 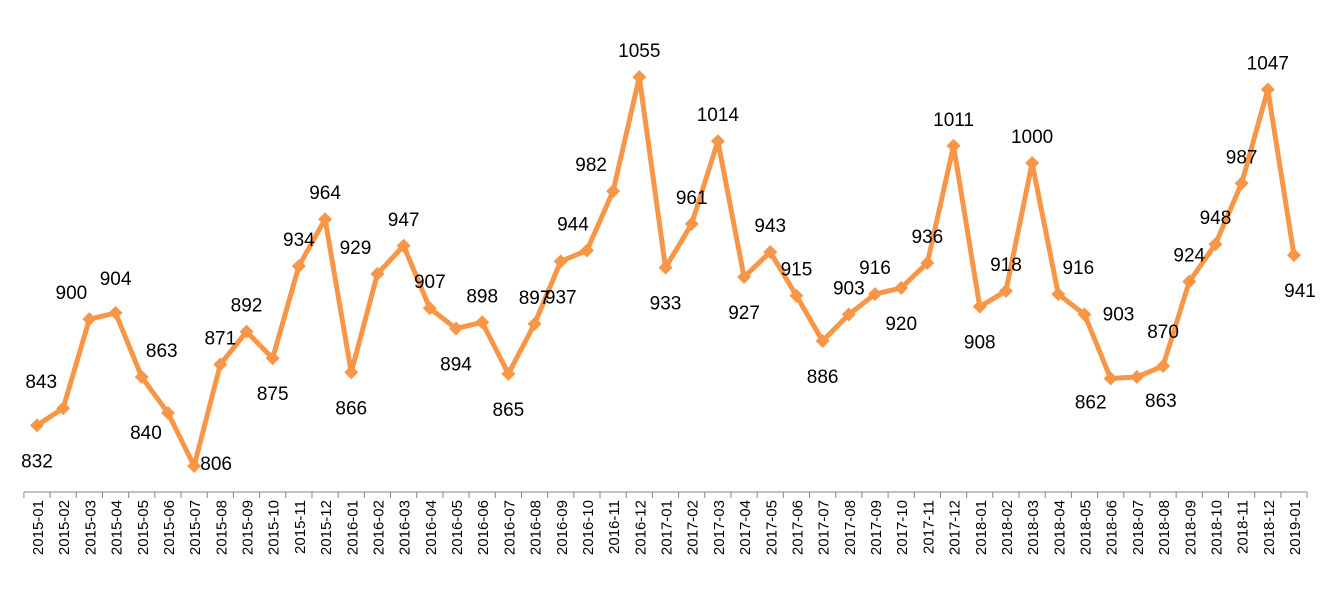 I want to click on x-tick-label: 2017-01, so click(x=667, y=527).